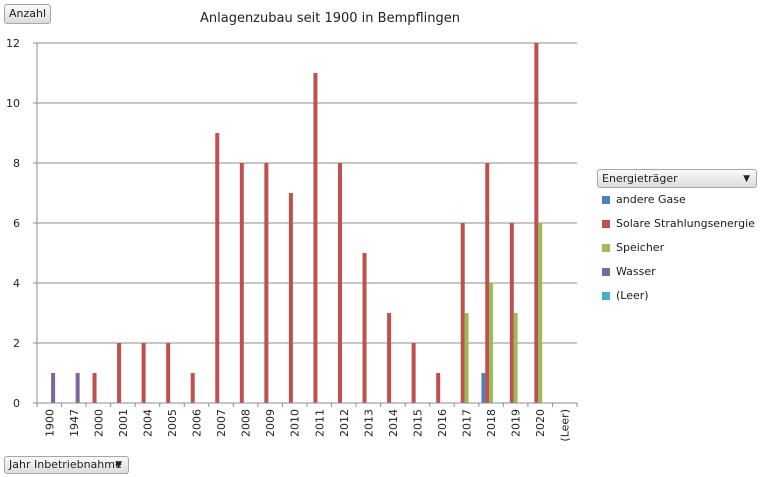  What do you see at coordinates (16, 343) in the screenshot?
I see `y-tick-label: 2` at bounding box center [16, 343].